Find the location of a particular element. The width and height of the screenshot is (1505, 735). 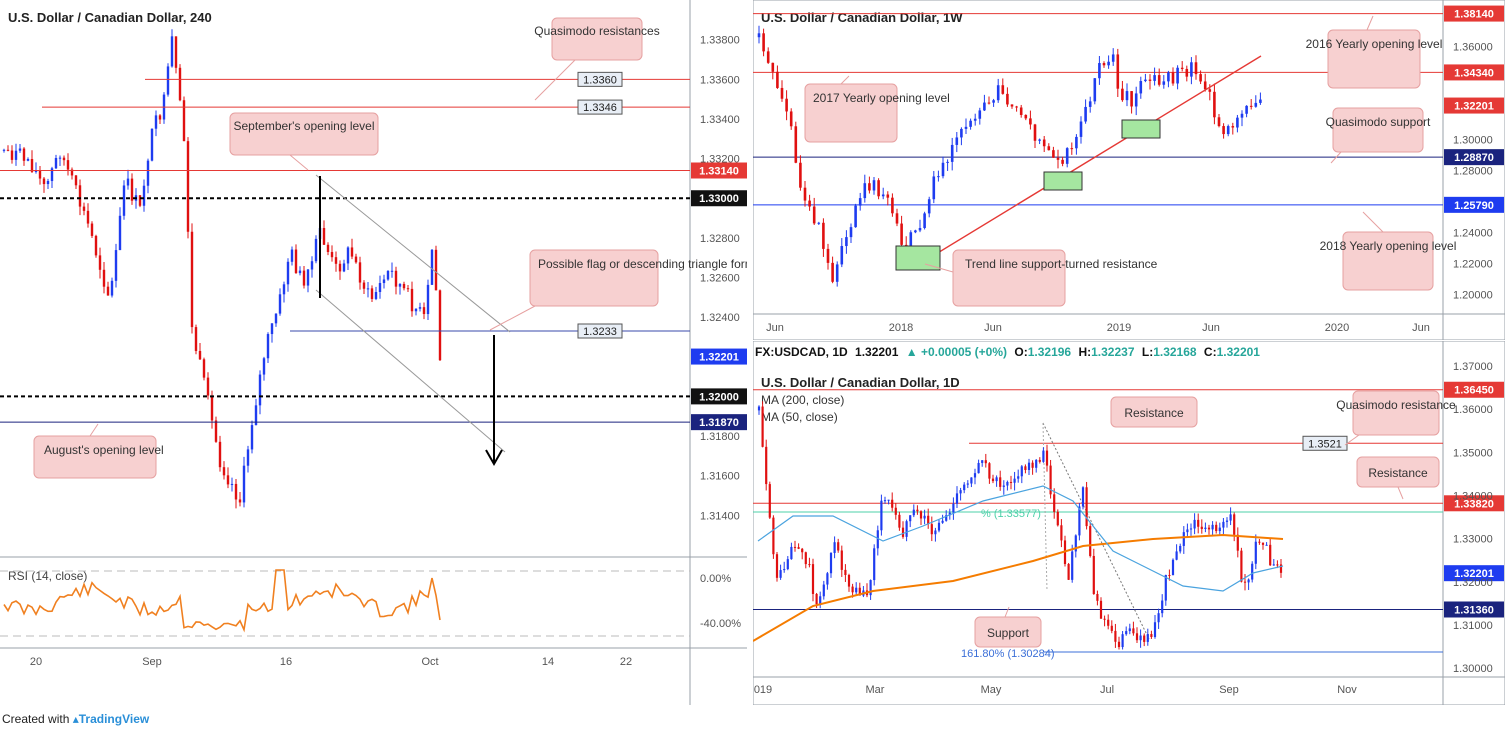

symbol: FX:USDCAD, 1D is located at coordinates (801, 352).